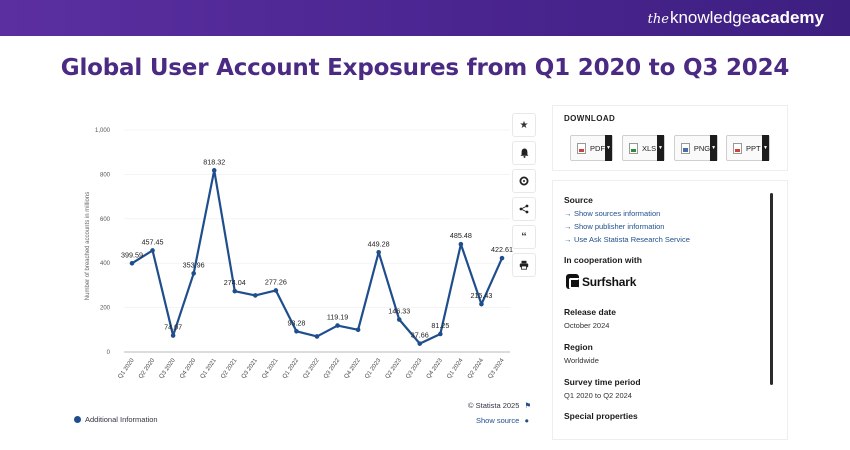 The image size is (850, 450). I want to click on download-title: DOWNLOAD, so click(590, 118).